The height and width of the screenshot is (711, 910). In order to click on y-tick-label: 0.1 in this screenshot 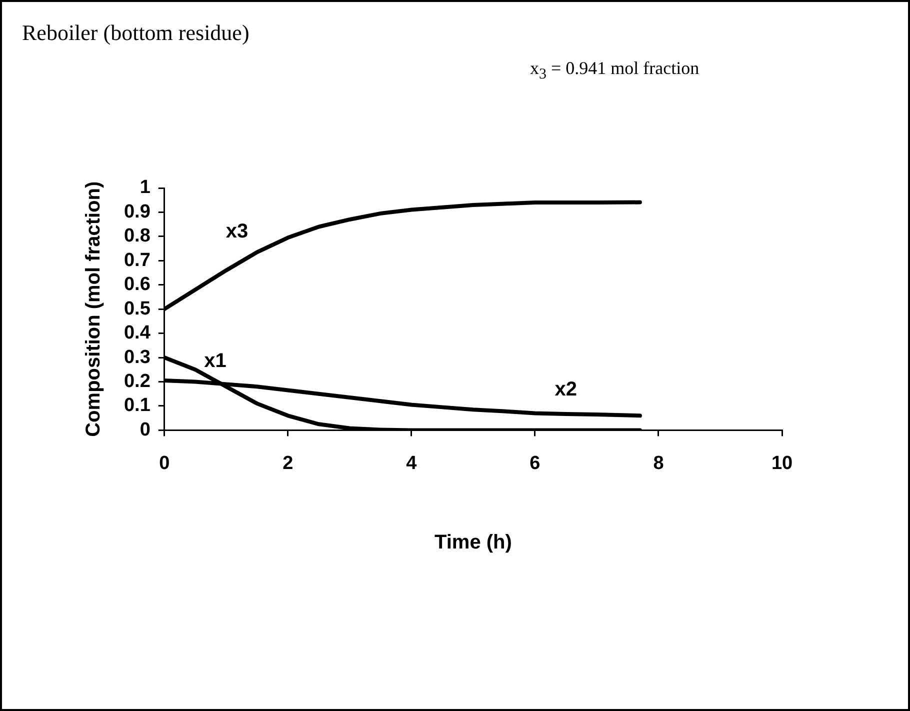, I will do `click(137, 405)`.